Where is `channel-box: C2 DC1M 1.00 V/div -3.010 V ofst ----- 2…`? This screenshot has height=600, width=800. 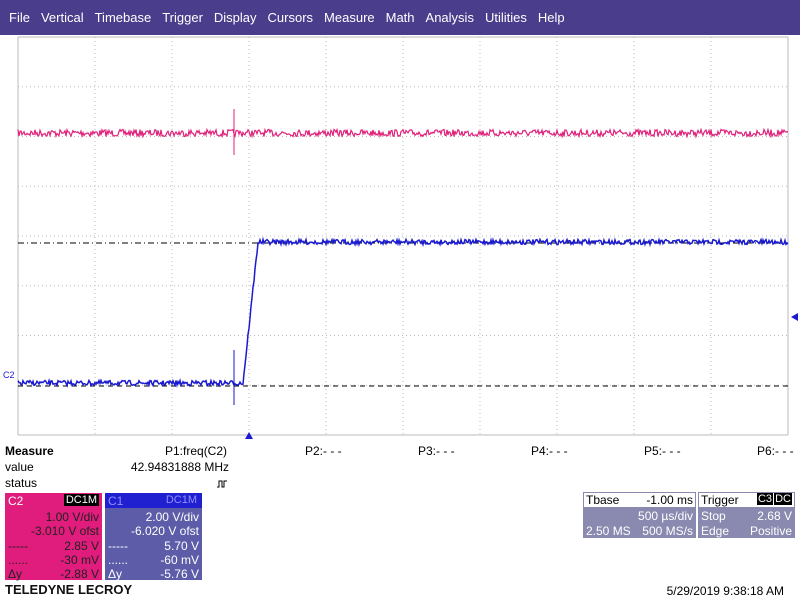 channel-box: C2 DC1M 1.00 V/div -3.010 V ofst ----- 2… is located at coordinates (53, 537).